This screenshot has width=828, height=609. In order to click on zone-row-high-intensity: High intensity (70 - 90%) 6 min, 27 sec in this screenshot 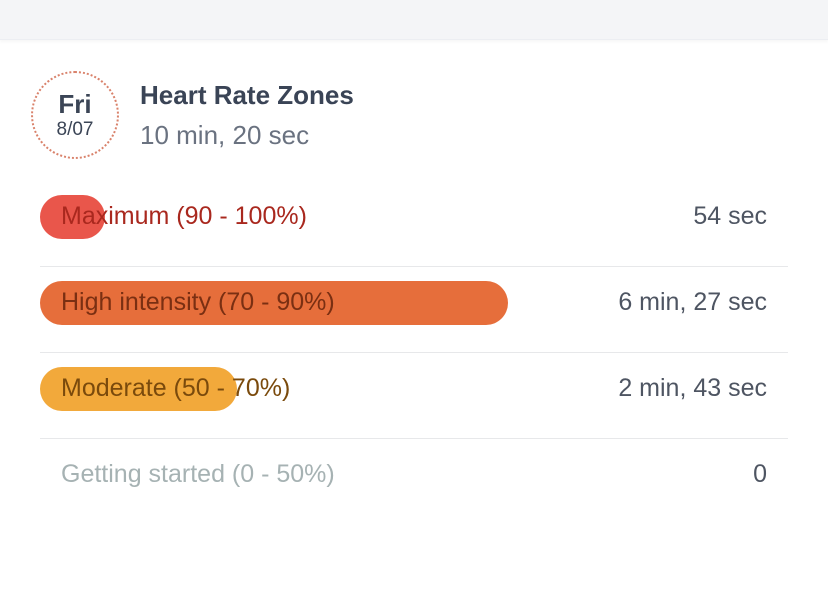, I will do `click(414, 309)`.